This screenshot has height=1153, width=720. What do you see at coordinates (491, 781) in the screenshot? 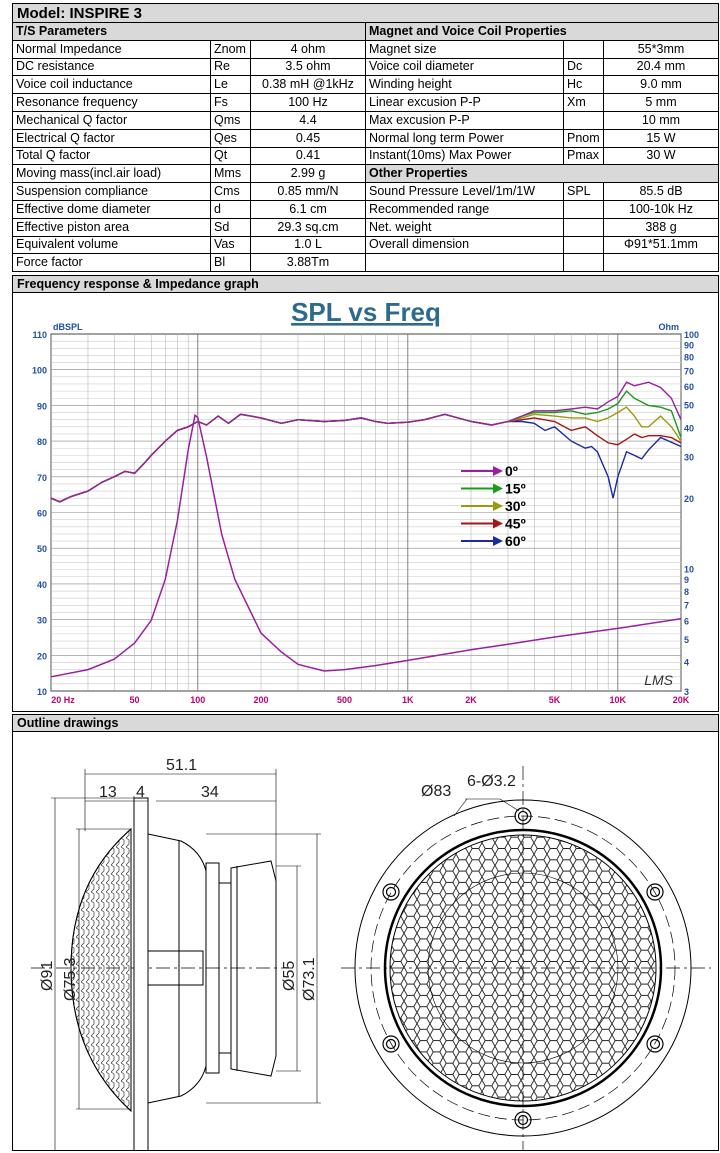
I see `dim-holes: 6-Ø3.2` at bounding box center [491, 781].